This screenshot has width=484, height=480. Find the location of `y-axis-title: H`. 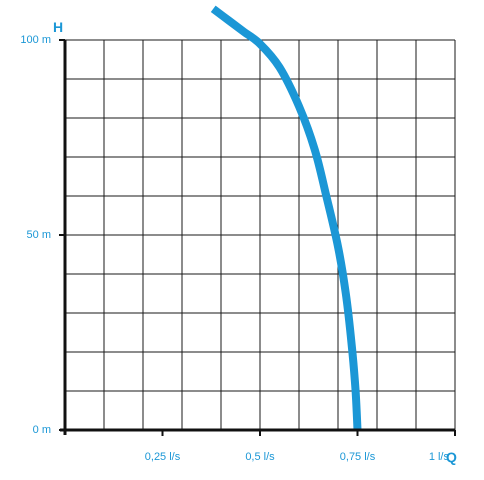

y-axis-title: H is located at coordinates (58, 27).